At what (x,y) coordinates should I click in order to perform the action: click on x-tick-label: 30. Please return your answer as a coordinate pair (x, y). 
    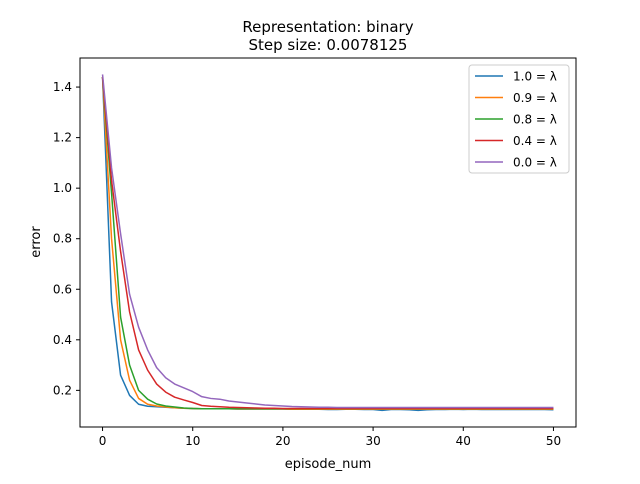
    Looking at the image, I should click on (372, 441).